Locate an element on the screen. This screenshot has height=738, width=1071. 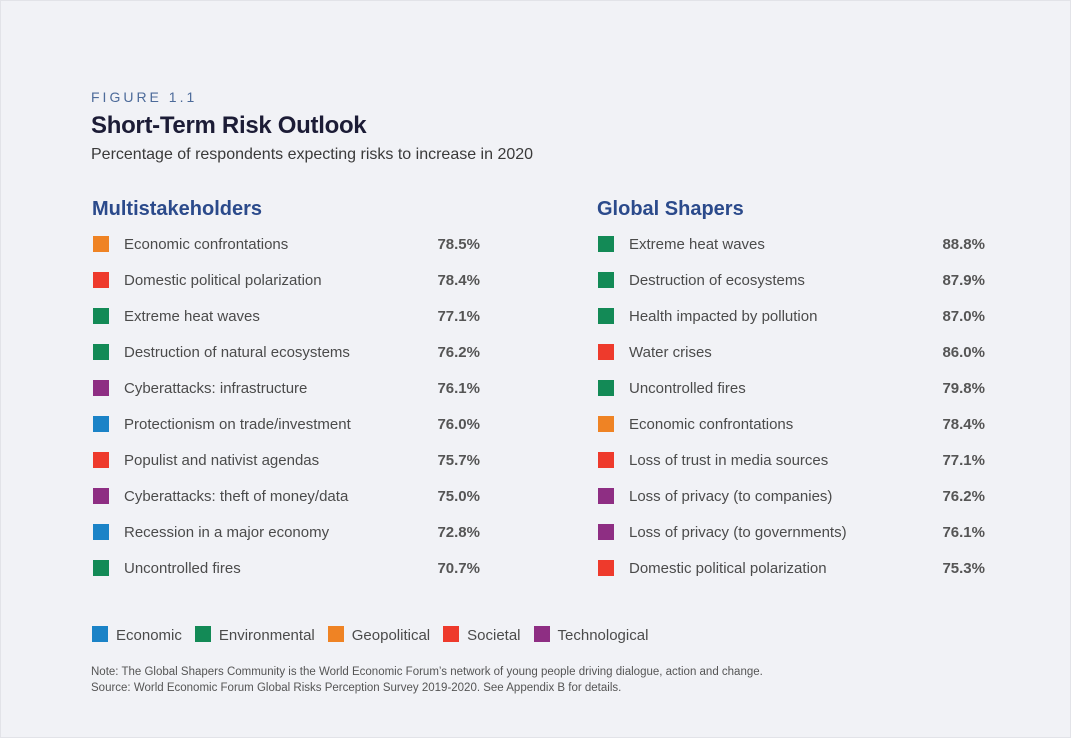
risk-row: Uncontrolled fires 70.7% is located at coordinates (286, 578).